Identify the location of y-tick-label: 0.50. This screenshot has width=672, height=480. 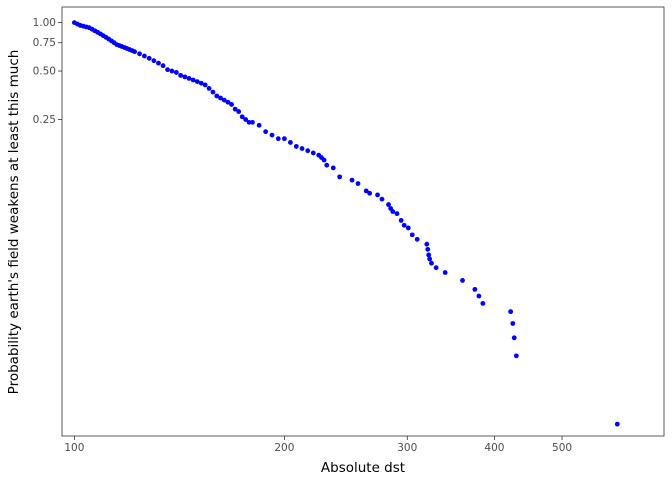
(44, 72).